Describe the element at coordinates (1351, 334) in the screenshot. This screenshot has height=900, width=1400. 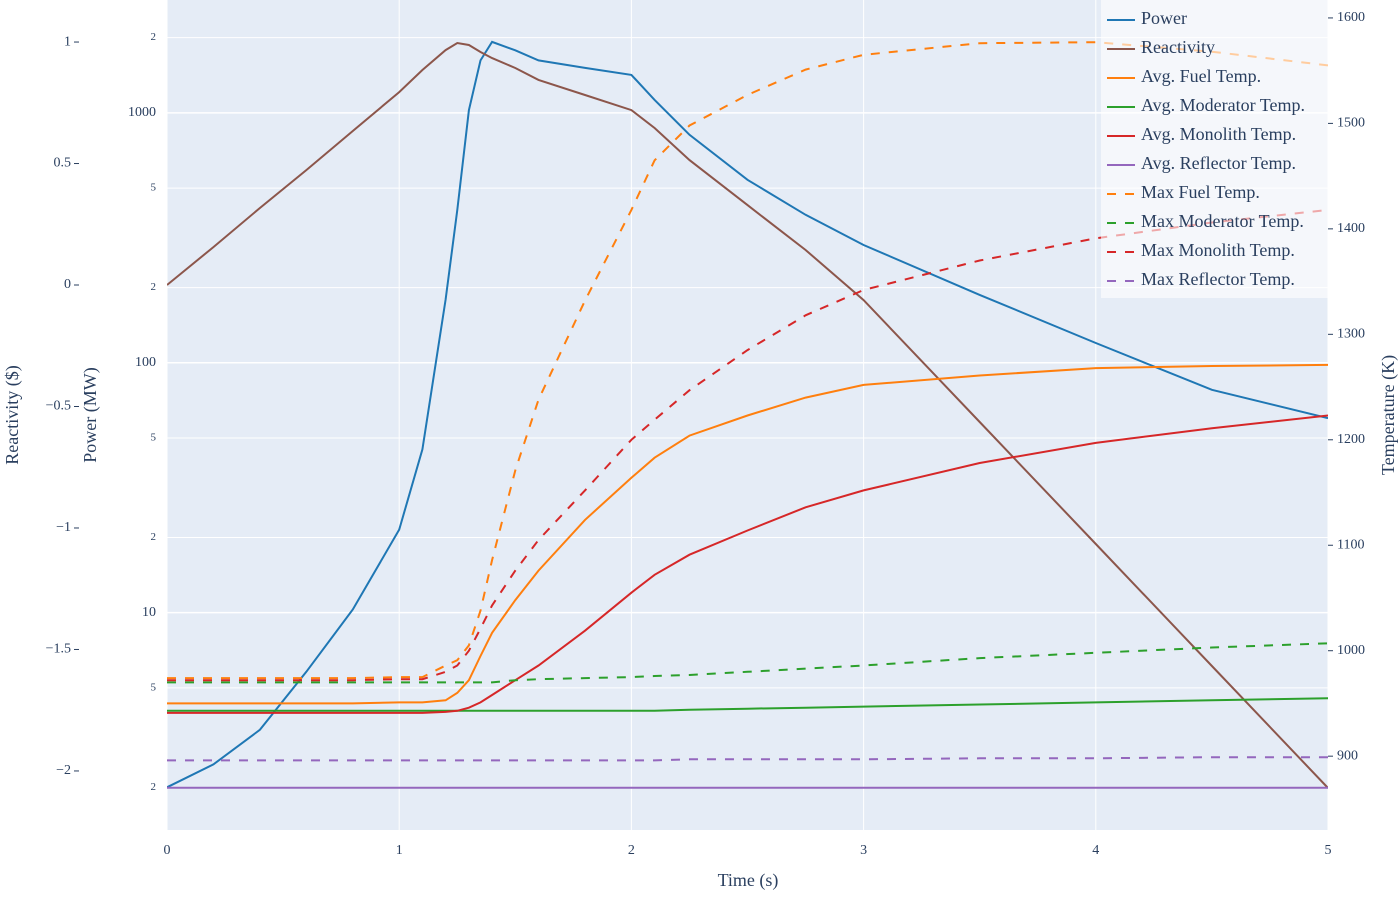
I see `y2-tick-label: 1300` at that location.